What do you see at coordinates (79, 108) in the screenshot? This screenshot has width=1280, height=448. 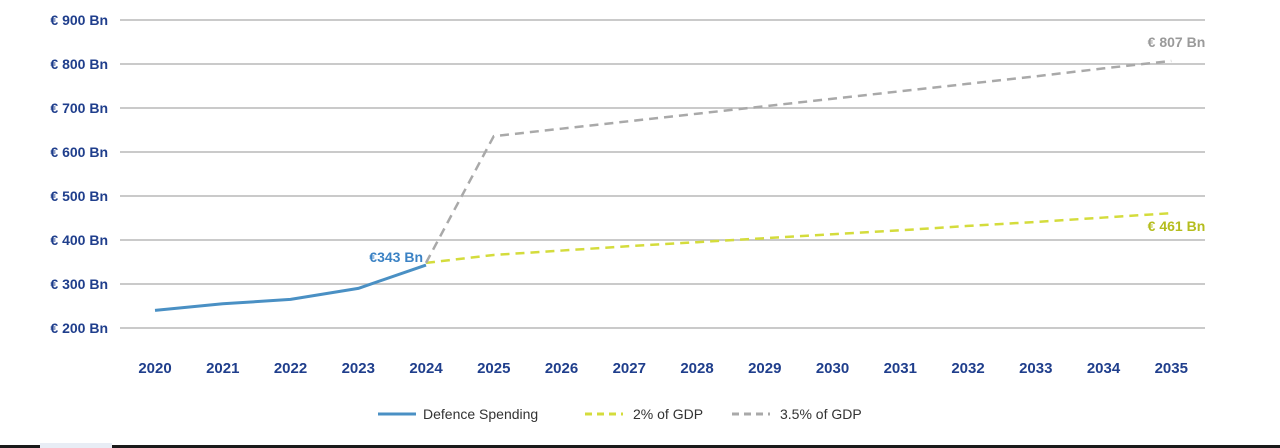 I see `y-tick-label: € 700 Bn` at bounding box center [79, 108].